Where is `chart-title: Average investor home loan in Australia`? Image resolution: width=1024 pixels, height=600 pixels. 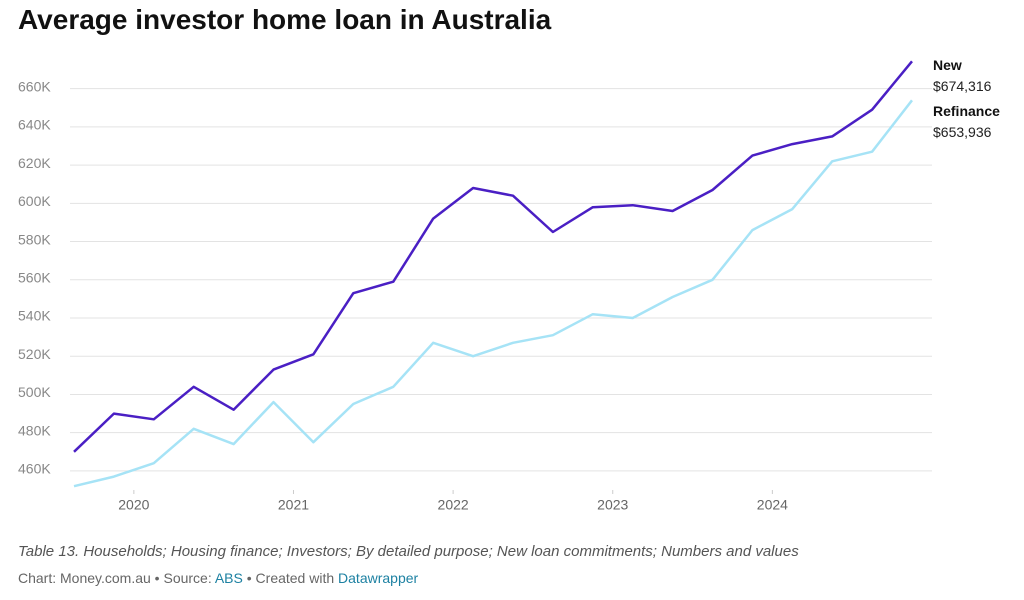 chart-title: Average investor home loan in Australia is located at coordinates (285, 19).